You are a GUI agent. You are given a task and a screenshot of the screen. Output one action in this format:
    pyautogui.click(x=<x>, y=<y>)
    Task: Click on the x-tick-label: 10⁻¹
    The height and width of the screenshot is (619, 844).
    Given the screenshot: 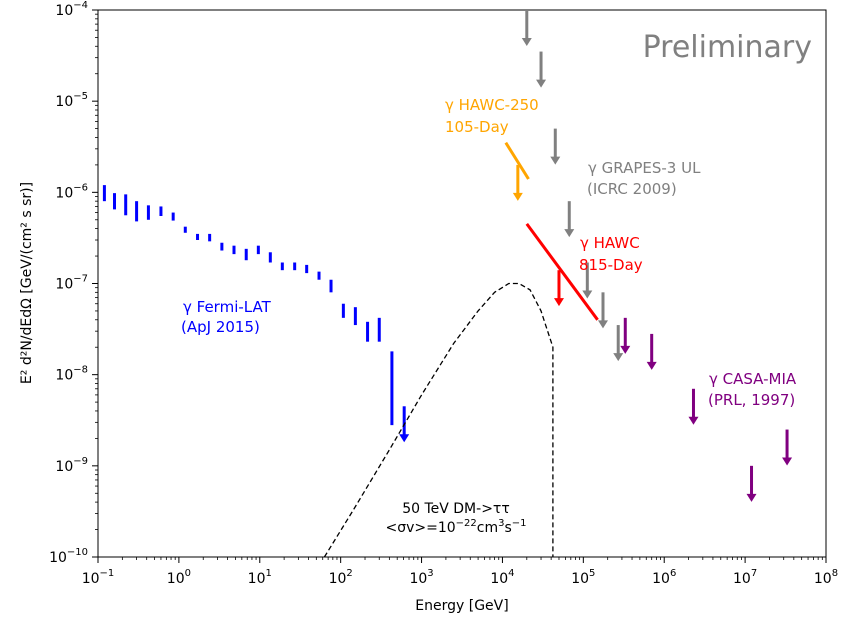 What is the action you would take?
    pyautogui.click(x=98, y=577)
    